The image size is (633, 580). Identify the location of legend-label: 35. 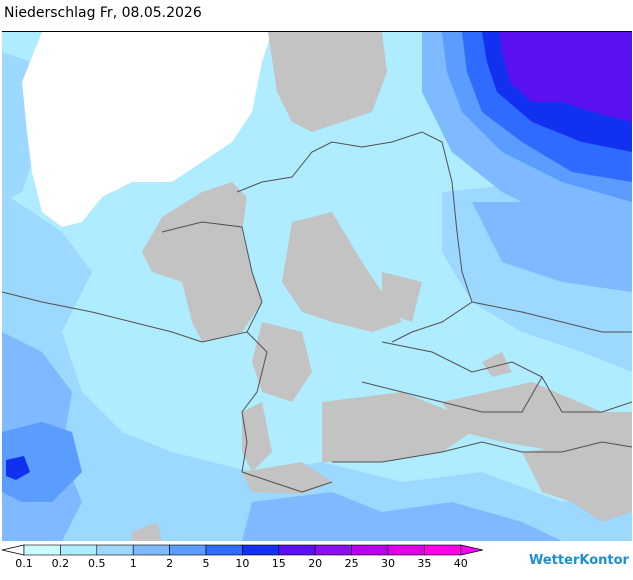
(424, 563).